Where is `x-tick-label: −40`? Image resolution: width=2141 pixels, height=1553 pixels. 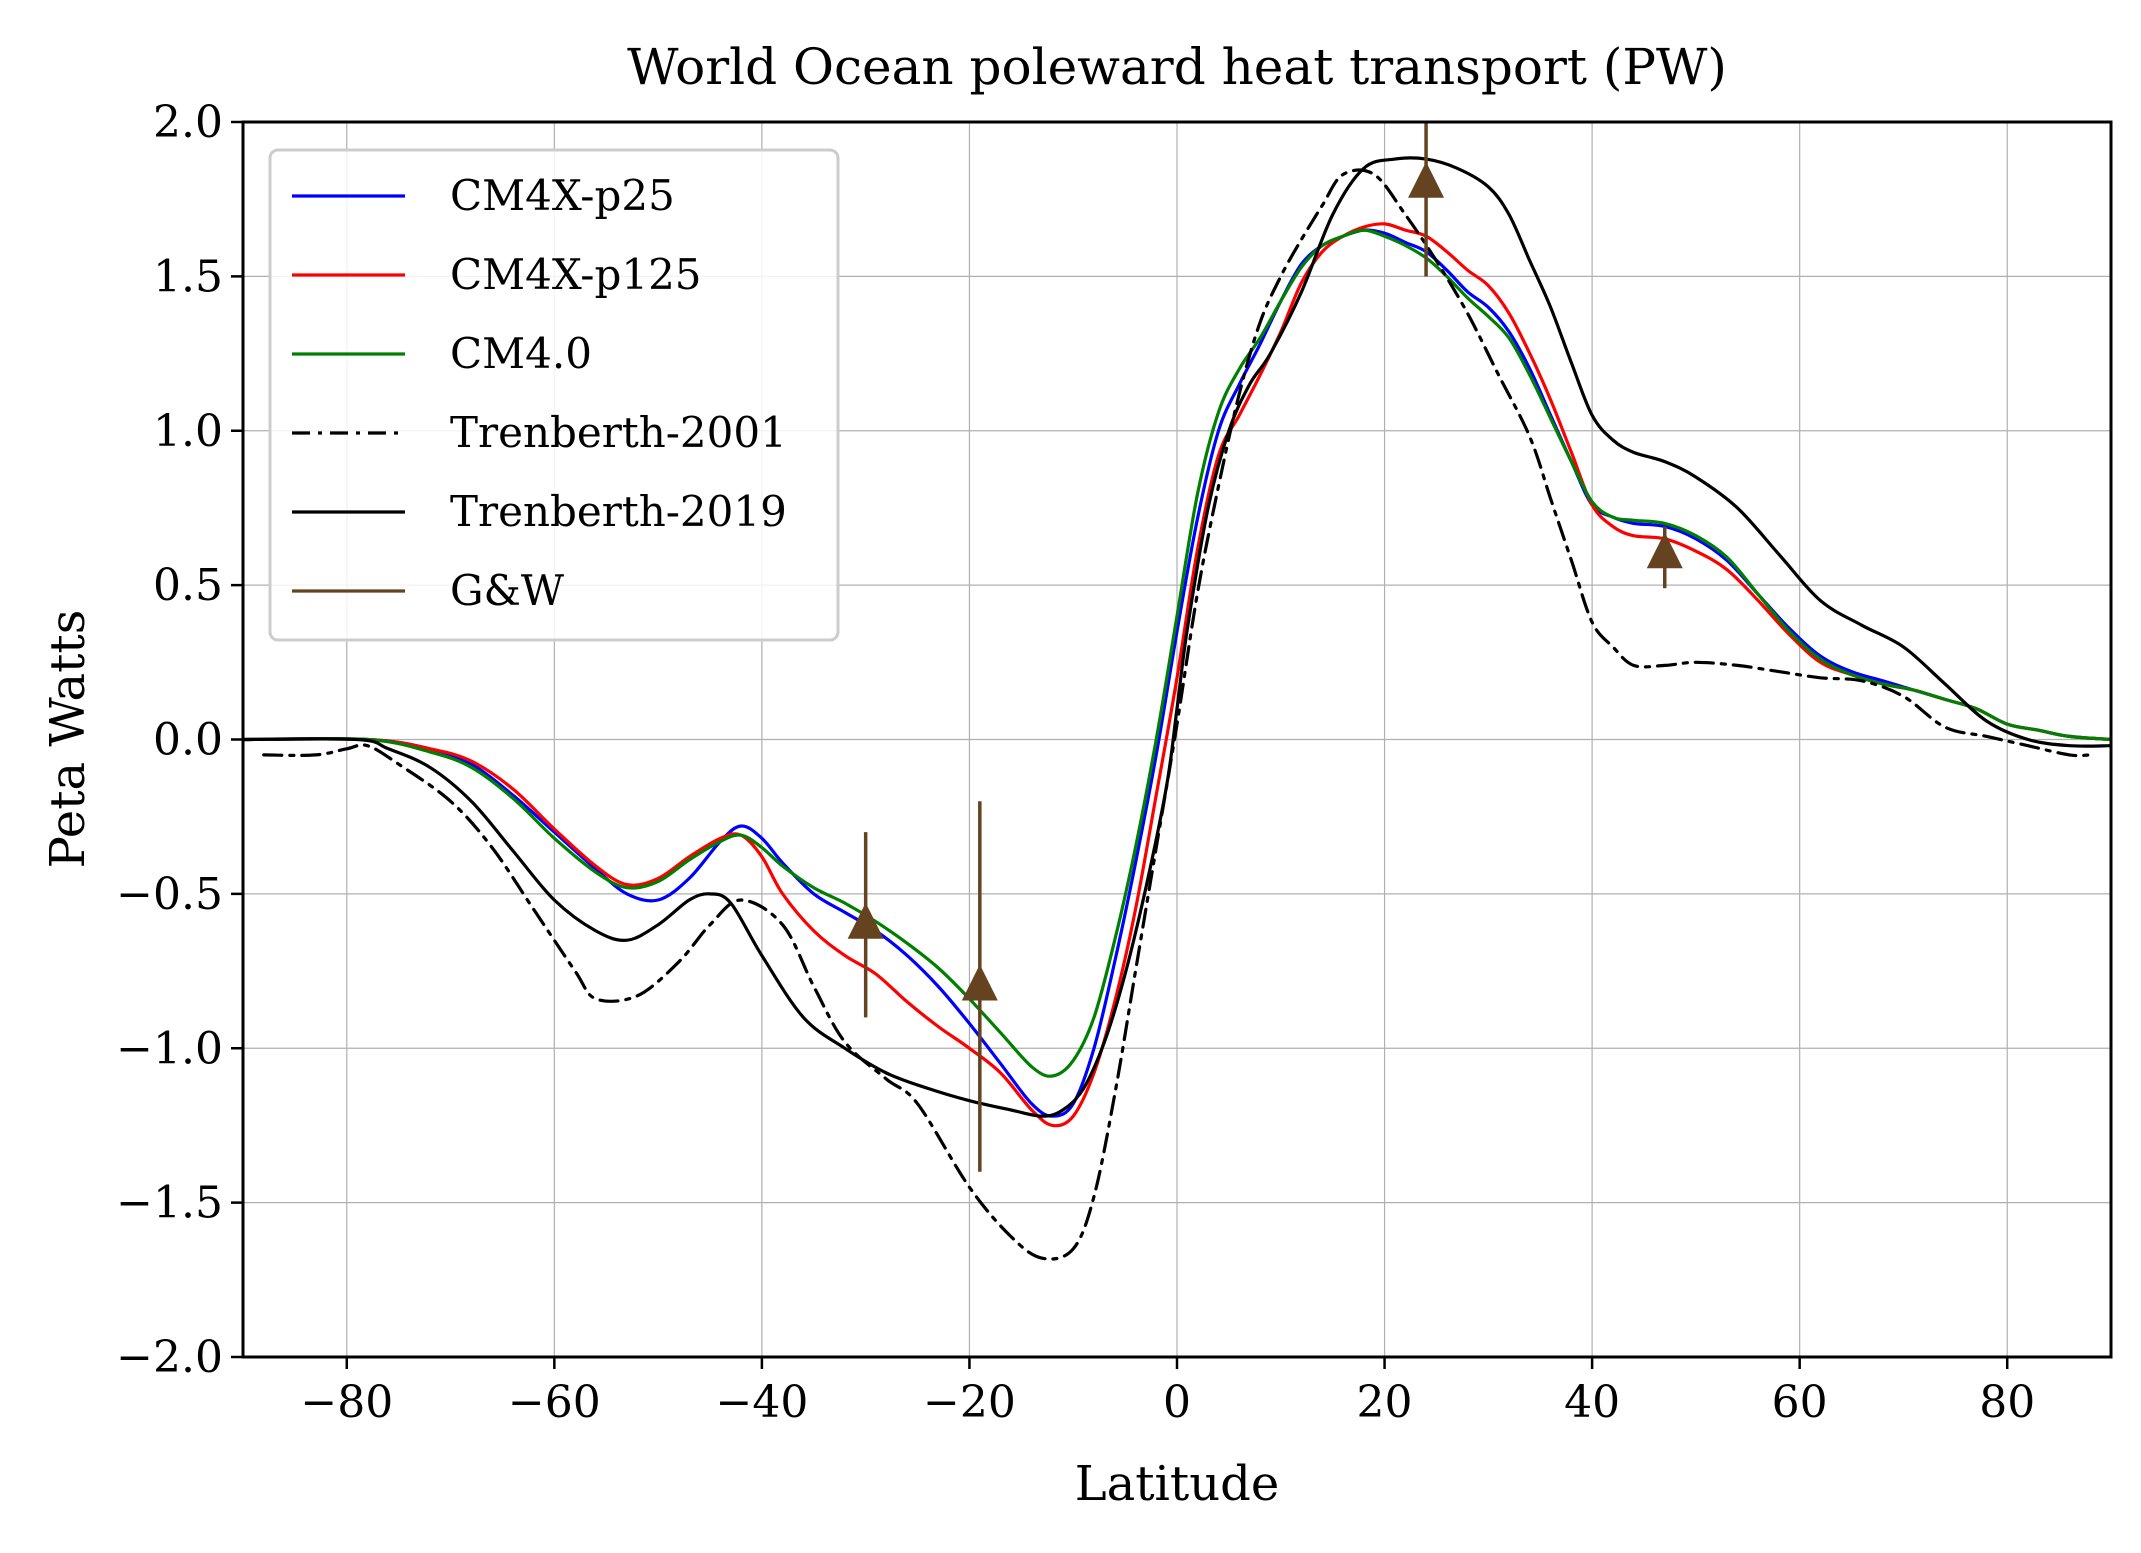 x-tick-label: −40 is located at coordinates (761, 1402).